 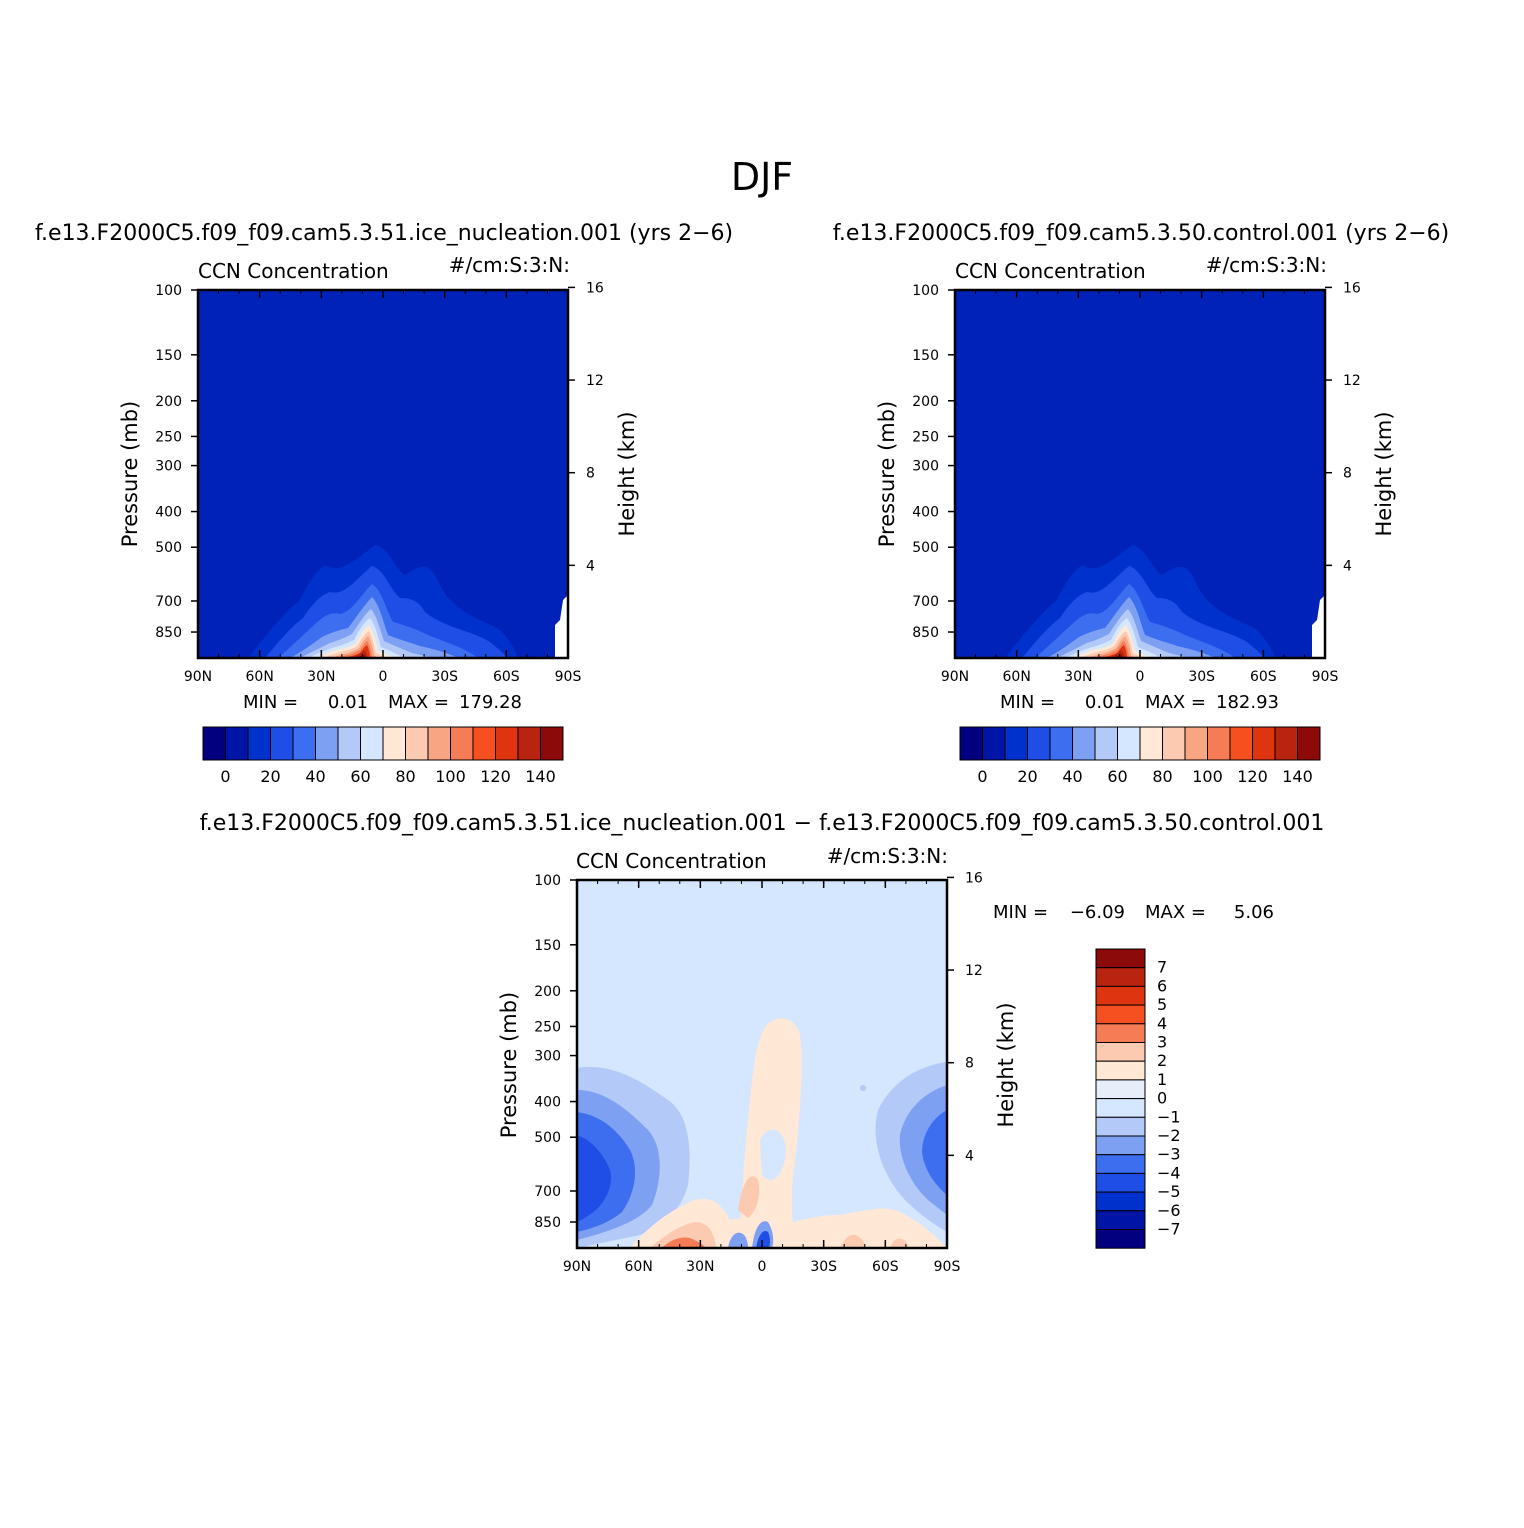 I want to click on stats: MIN = −6.09 MAX = 5.06, so click(x=1133, y=912).